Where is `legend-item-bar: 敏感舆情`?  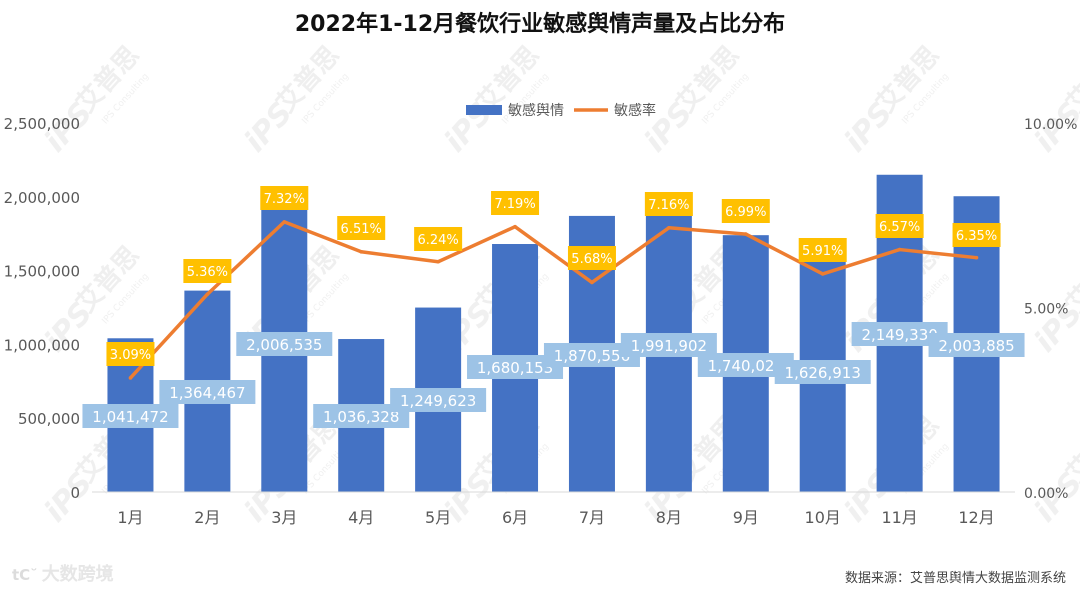
legend-item-bar: 敏感舆情 is located at coordinates (515, 110).